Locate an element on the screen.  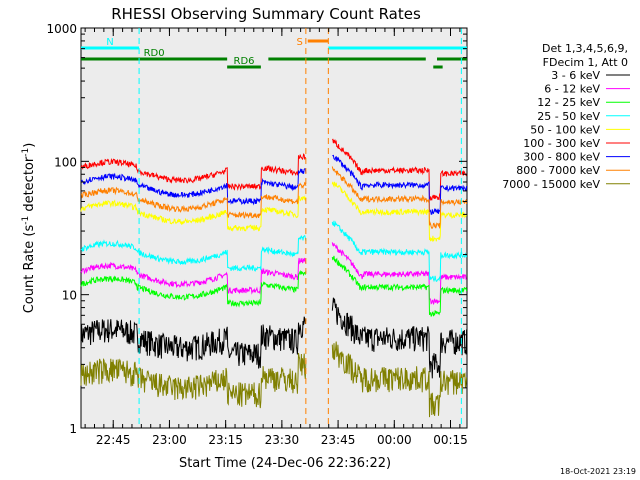
flag-label: RD6 is located at coordinates (244, 61).